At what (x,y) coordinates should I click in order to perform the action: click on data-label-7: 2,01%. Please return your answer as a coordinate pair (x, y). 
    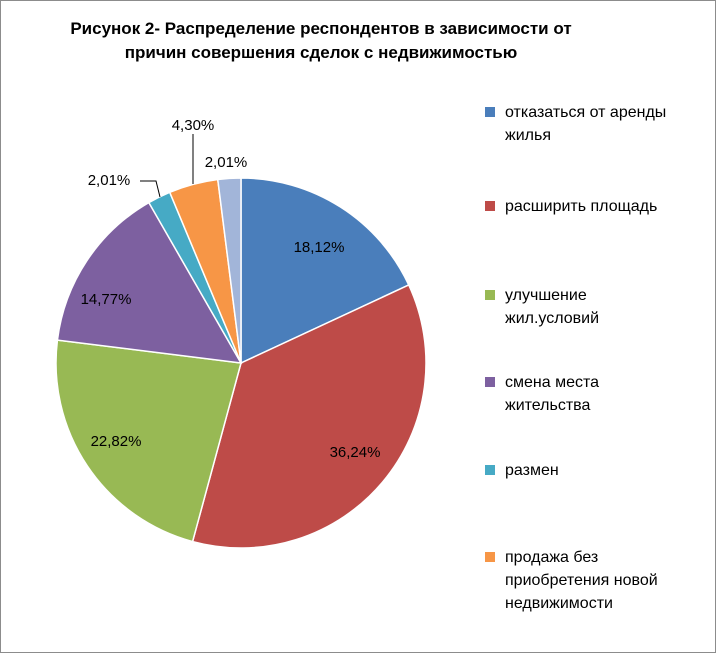
    Looking at the image, I should click on (226, 162).